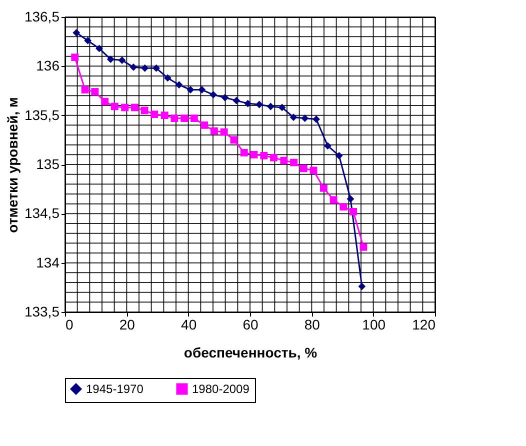 Image resolution: width=526 pixels, height=446 pixels. What do you see at coordinates (42, 213) in the screenshot?
I see `y-tick-label: 134,5` at bounding box center [42, 213].